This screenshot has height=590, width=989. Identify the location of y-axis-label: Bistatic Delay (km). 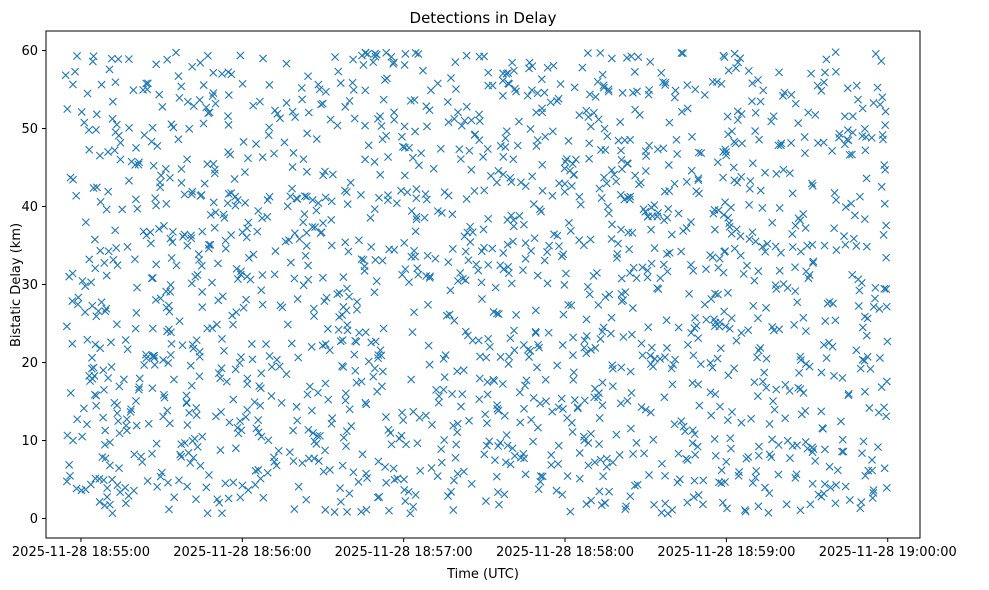
(16, 285).